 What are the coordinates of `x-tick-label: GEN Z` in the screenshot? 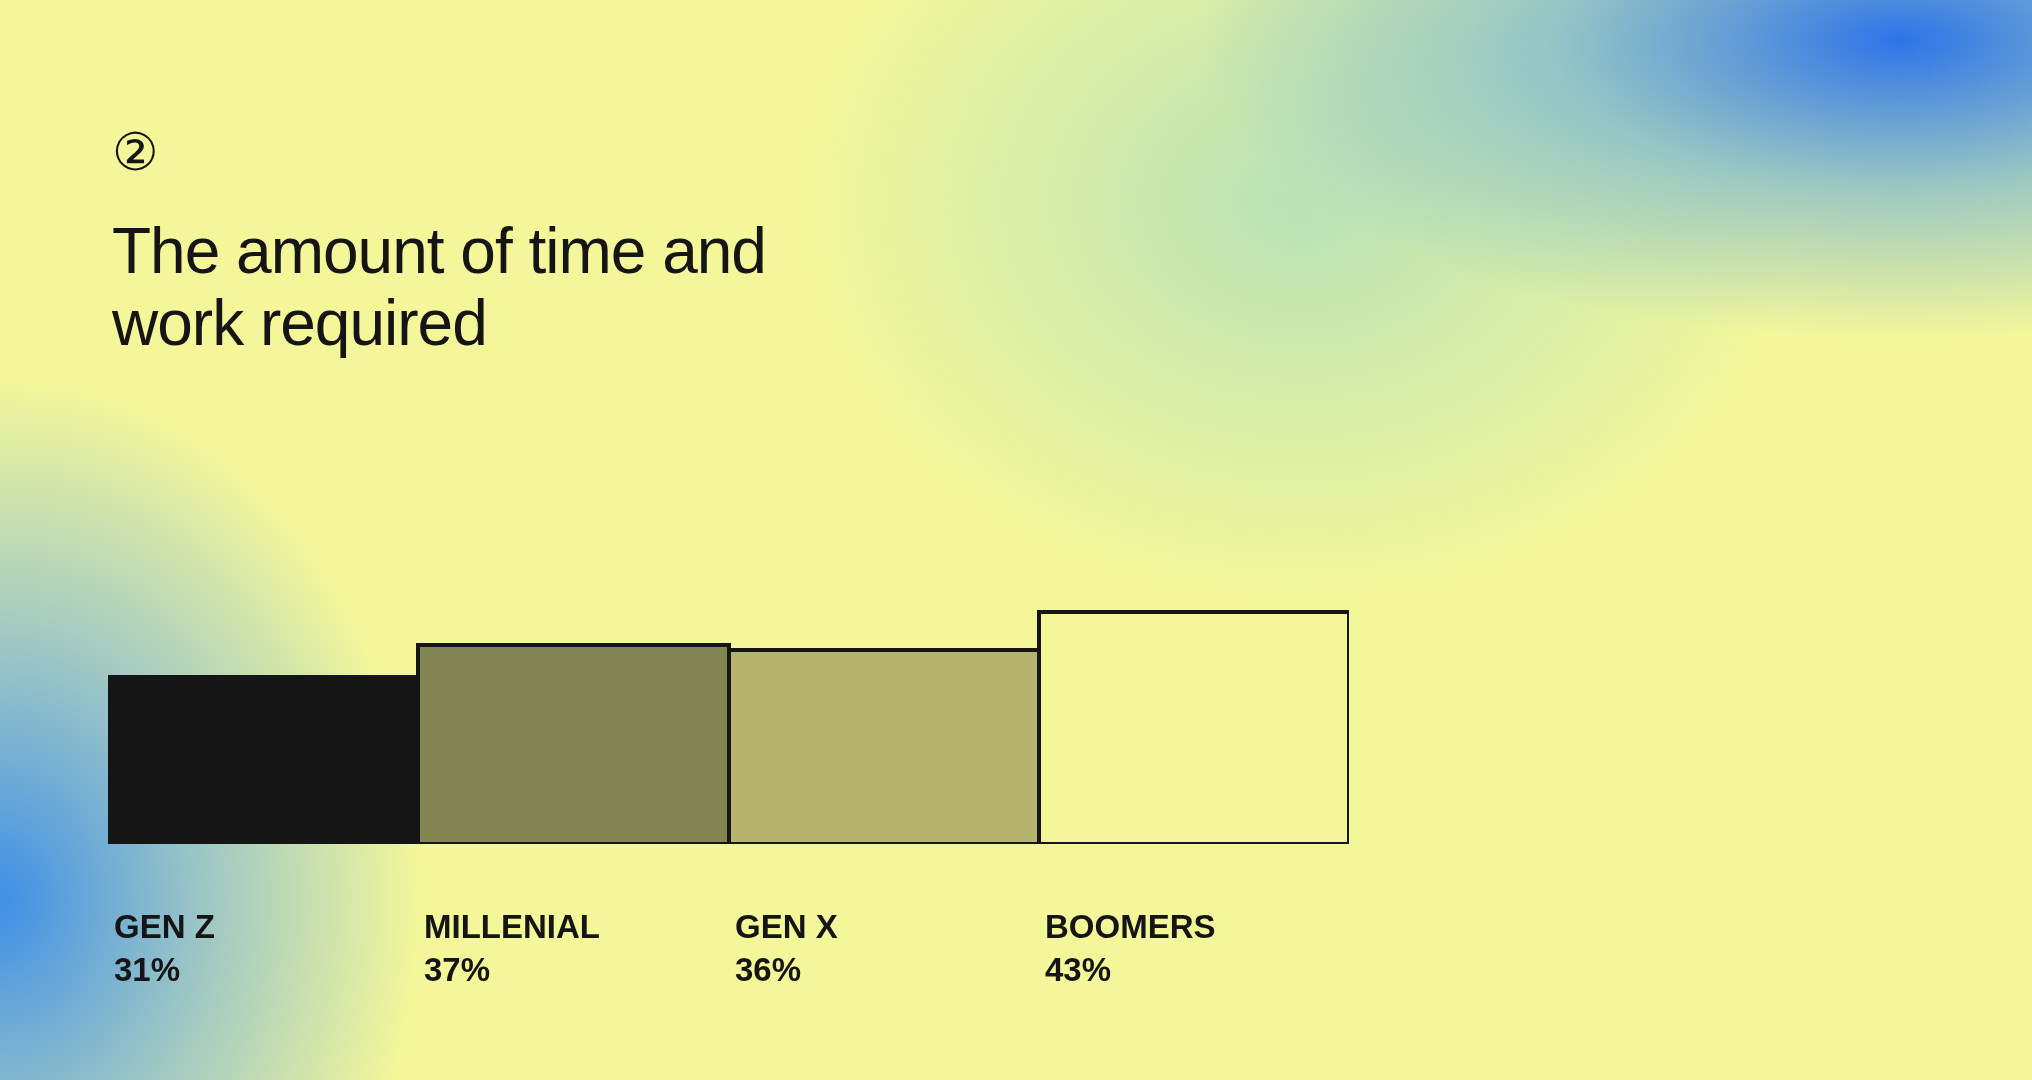 It's located at (164, 926).